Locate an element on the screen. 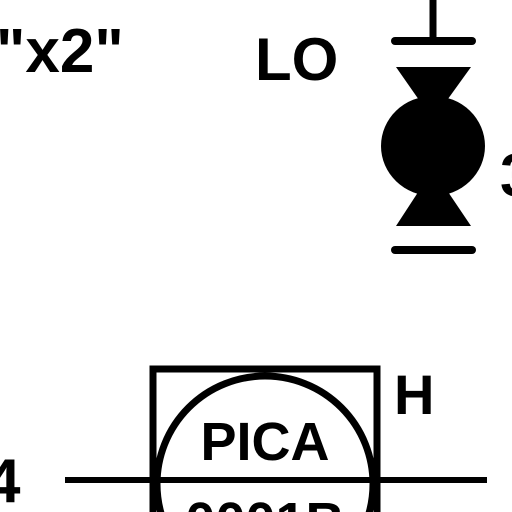 Image resolution: width=512 pixels, height=512 pixels. right-edge-label: 3 is located at coordinates (506, 175).